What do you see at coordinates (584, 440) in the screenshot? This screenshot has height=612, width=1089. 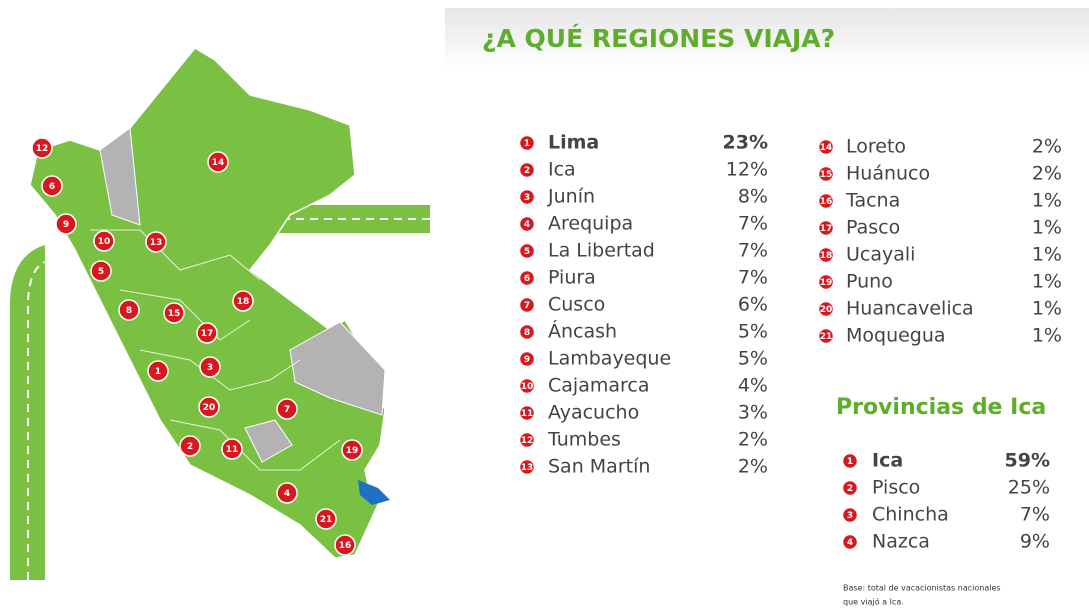 I see `region-name: Tumbes` at bounding box center [584, 440].